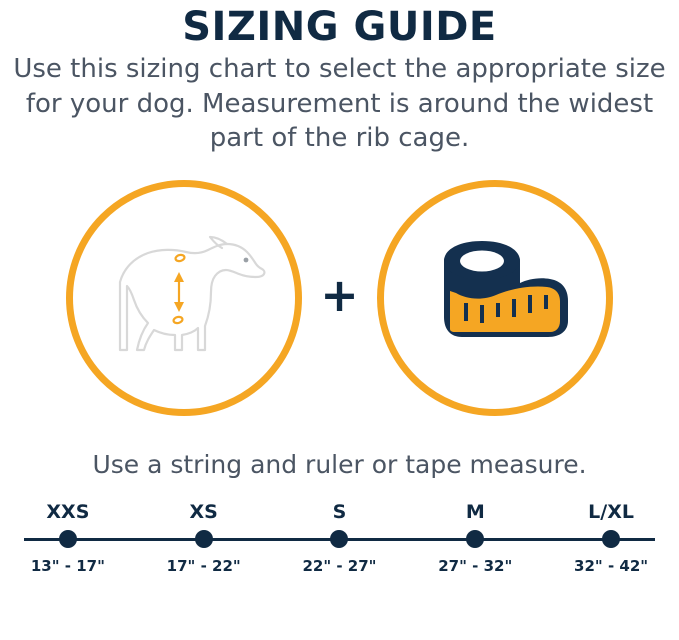 This screenshot has width=679, height=640. What do you see at coordinates (68, 511) in the screenshot?
I see `size-label: XXS` at bounding box center [68, 511].